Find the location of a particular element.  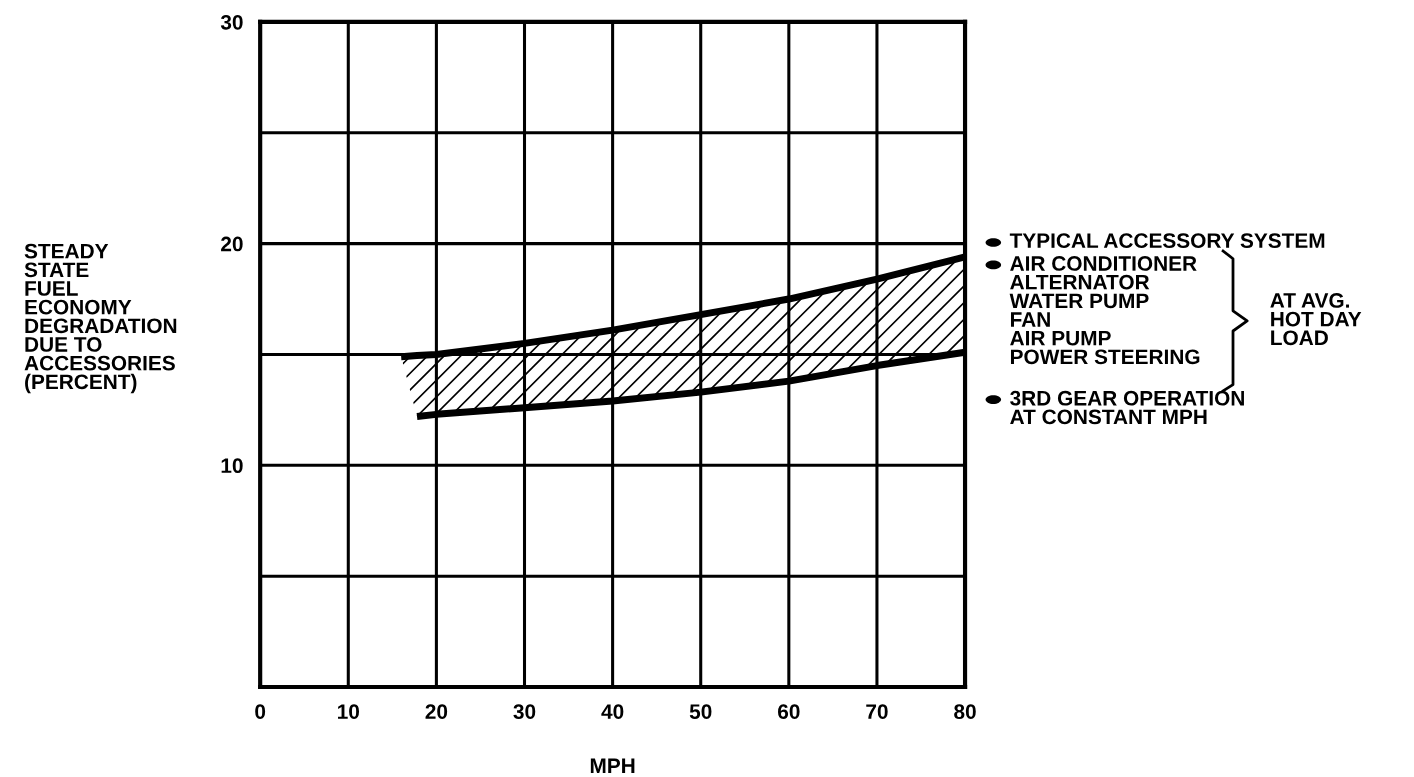

y-tick-label: 20 is located at coordinates (232, 244).